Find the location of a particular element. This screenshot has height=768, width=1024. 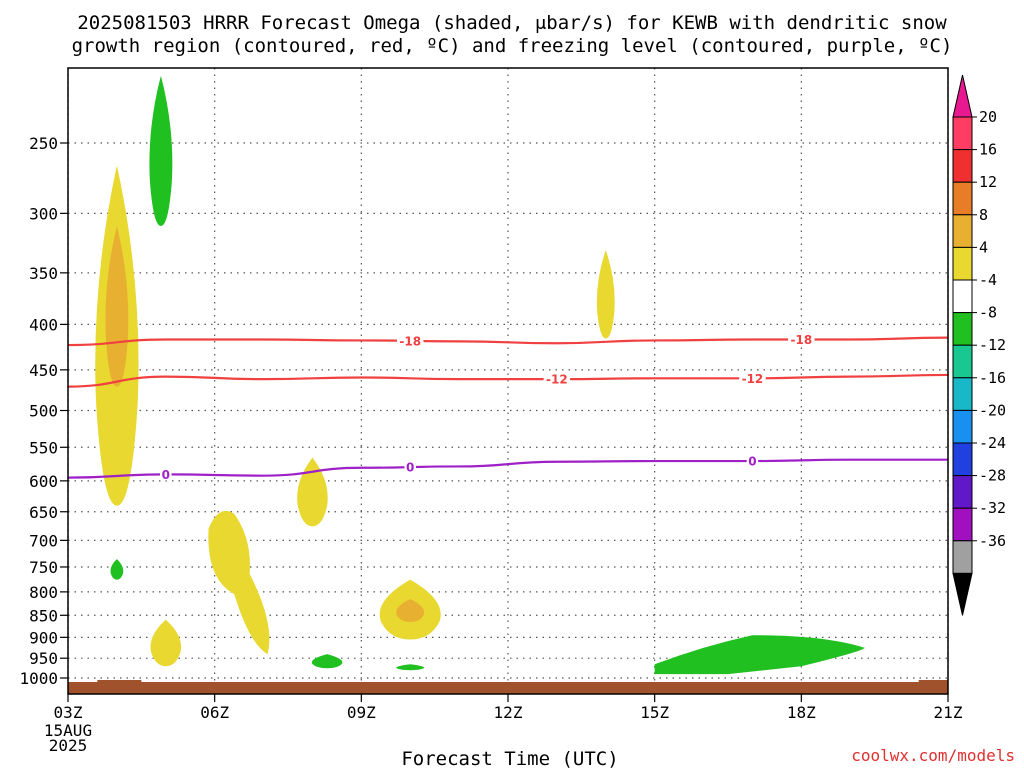

y-tick-label: 500 is located at coordinates (43, 411).